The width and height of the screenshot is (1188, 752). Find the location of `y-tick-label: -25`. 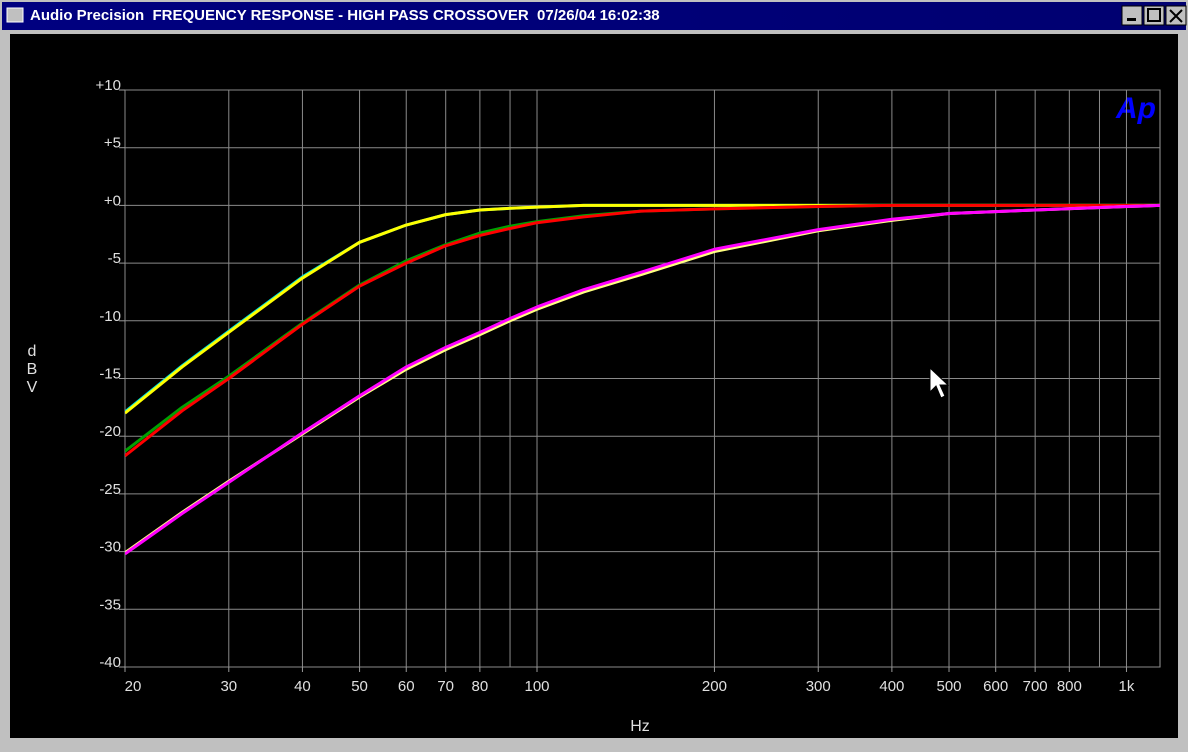

y-tick-label: -25 is located at coordinates (110, 489).